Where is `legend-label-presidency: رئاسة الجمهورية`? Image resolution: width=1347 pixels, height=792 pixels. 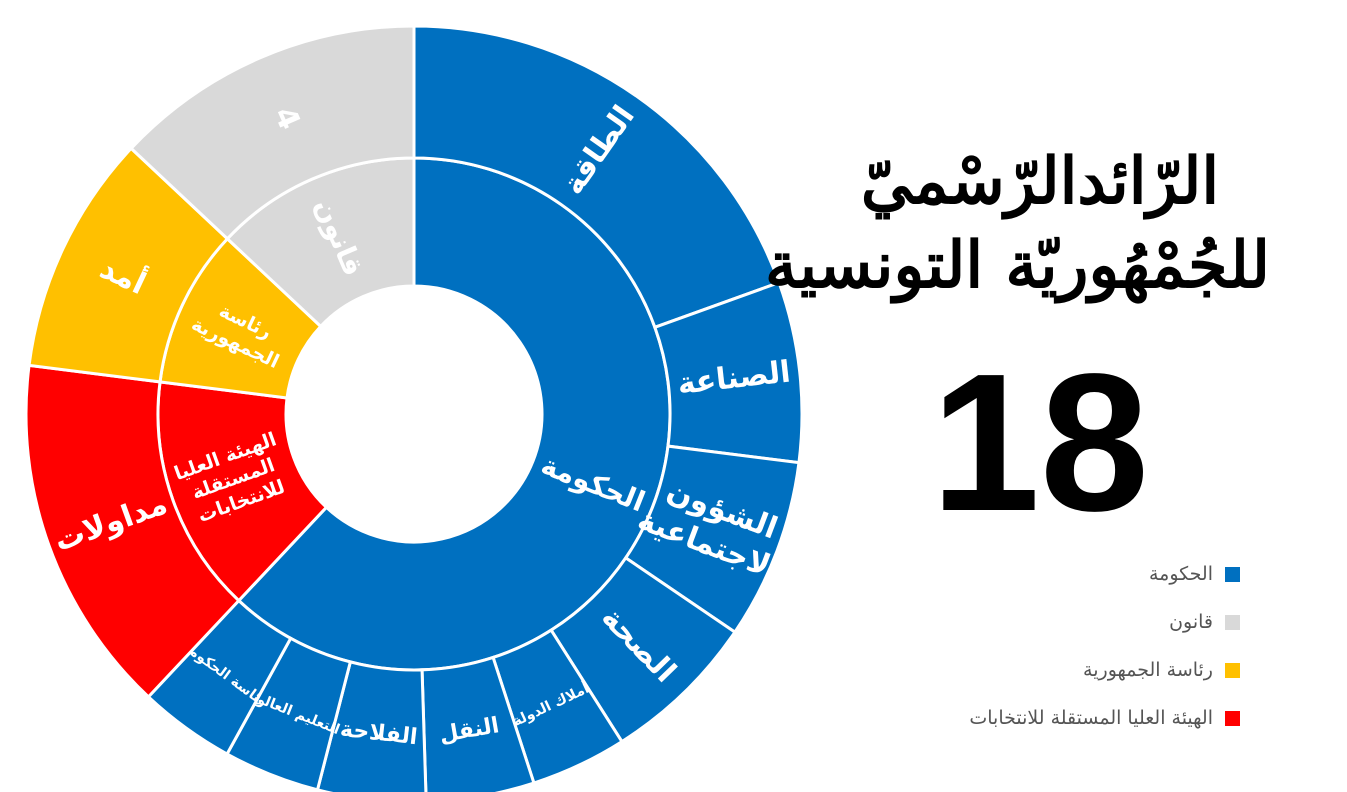 legend-label-presidency: رئاسة الجمهورية is located at coordinates (1148, 670).